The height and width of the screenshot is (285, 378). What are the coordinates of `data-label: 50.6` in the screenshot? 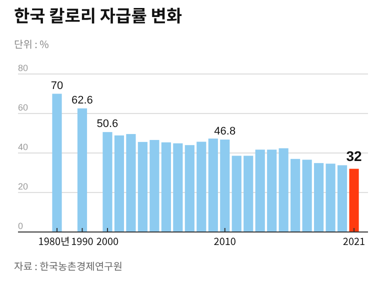 It's located at (107, 124).